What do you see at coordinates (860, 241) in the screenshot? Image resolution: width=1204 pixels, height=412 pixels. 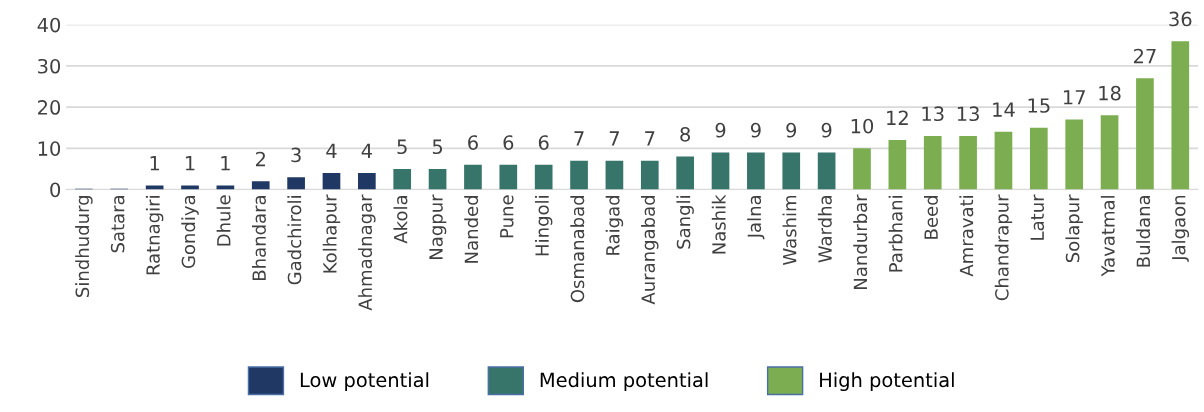 I see `x-tick-label: Nandurbar` at bounding box center [860, 241].